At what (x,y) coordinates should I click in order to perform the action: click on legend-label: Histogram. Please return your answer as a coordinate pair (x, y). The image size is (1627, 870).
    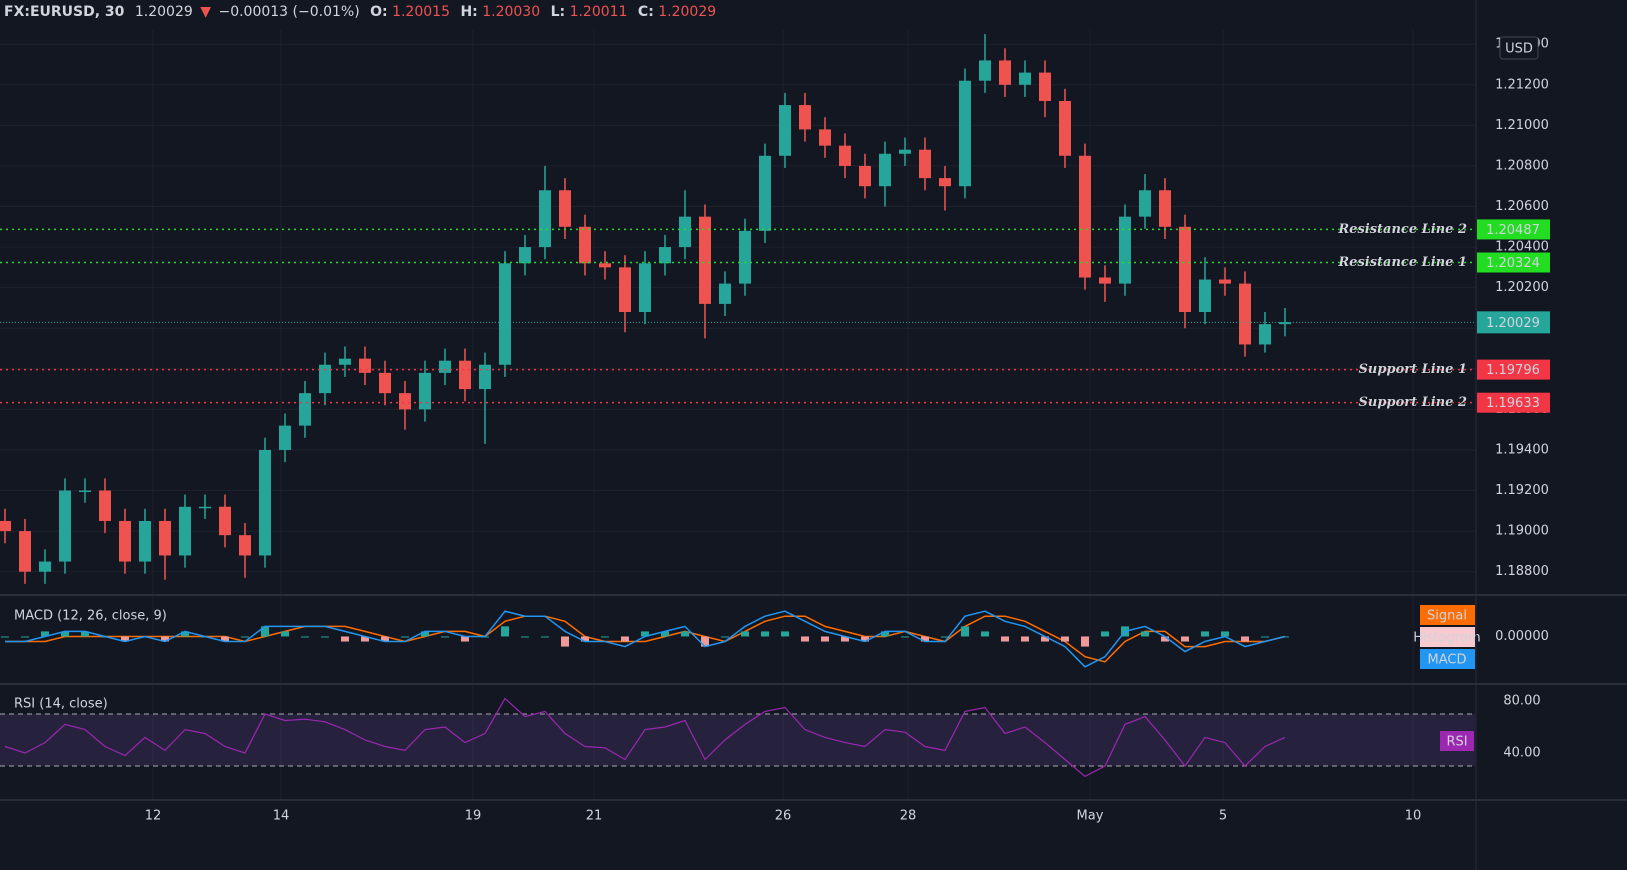
    Looking at the image, I should click on (1446, 638).